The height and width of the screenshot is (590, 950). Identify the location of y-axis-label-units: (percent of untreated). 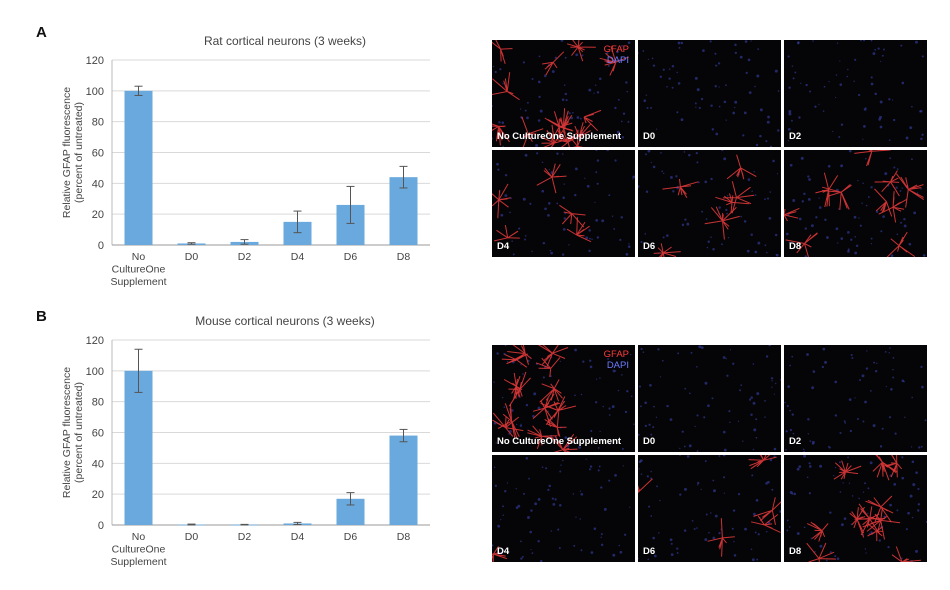
(79, 432).